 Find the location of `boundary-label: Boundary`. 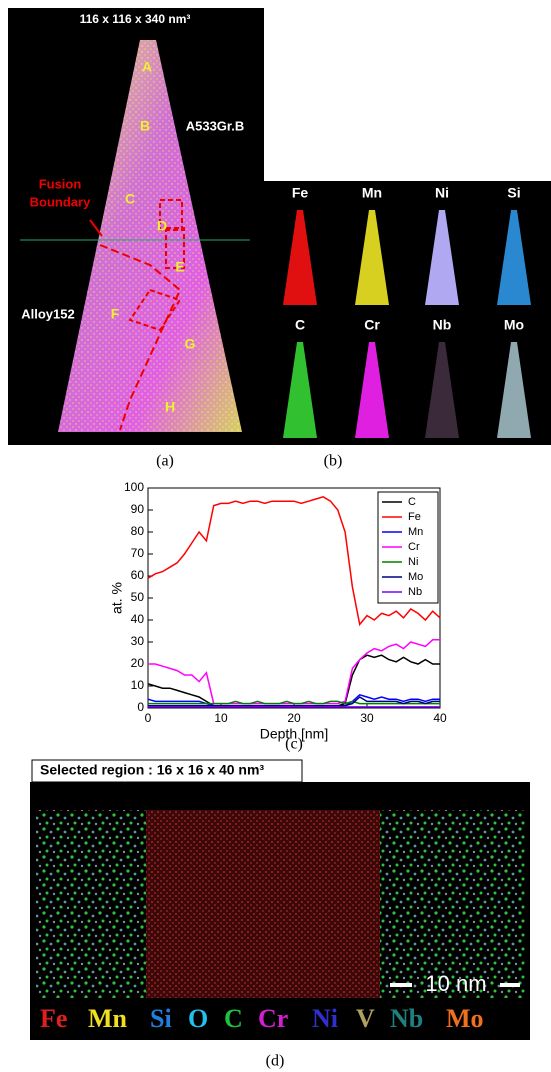

boundary-label: Boundary is located at coordinates (60, 201).